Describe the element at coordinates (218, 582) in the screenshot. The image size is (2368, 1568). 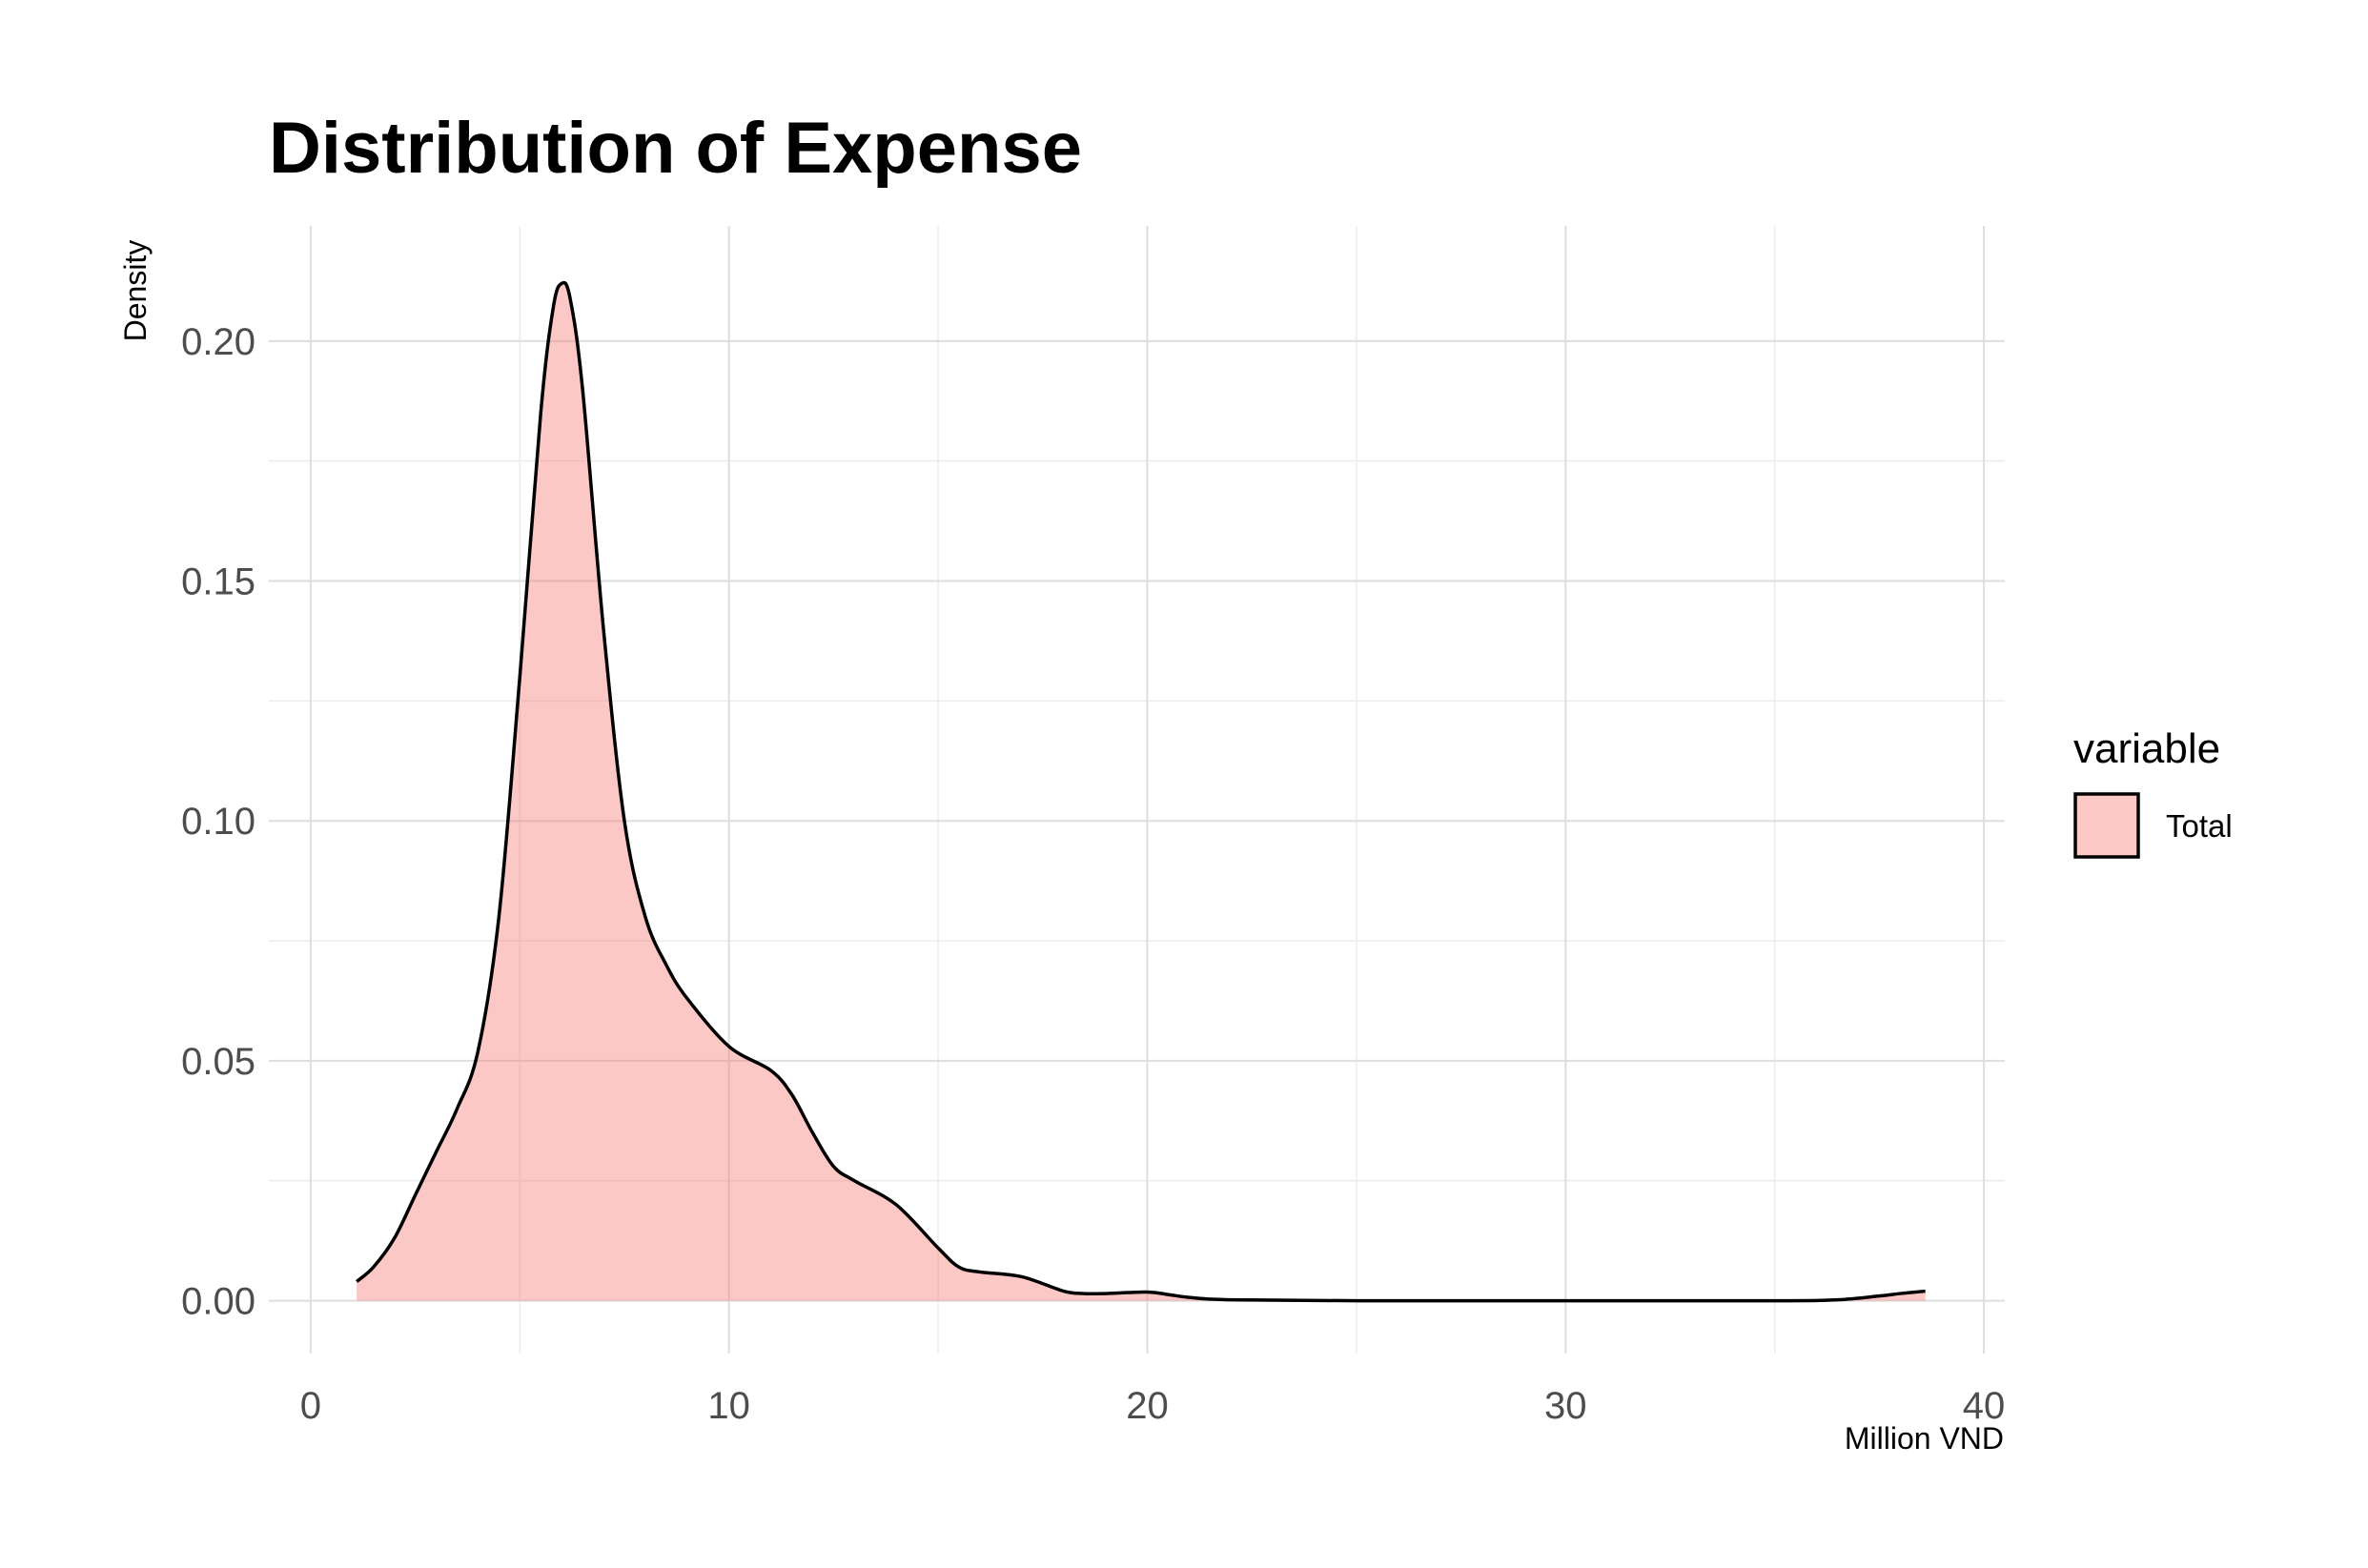
I see `y-tick-label: 0.15` at that location.